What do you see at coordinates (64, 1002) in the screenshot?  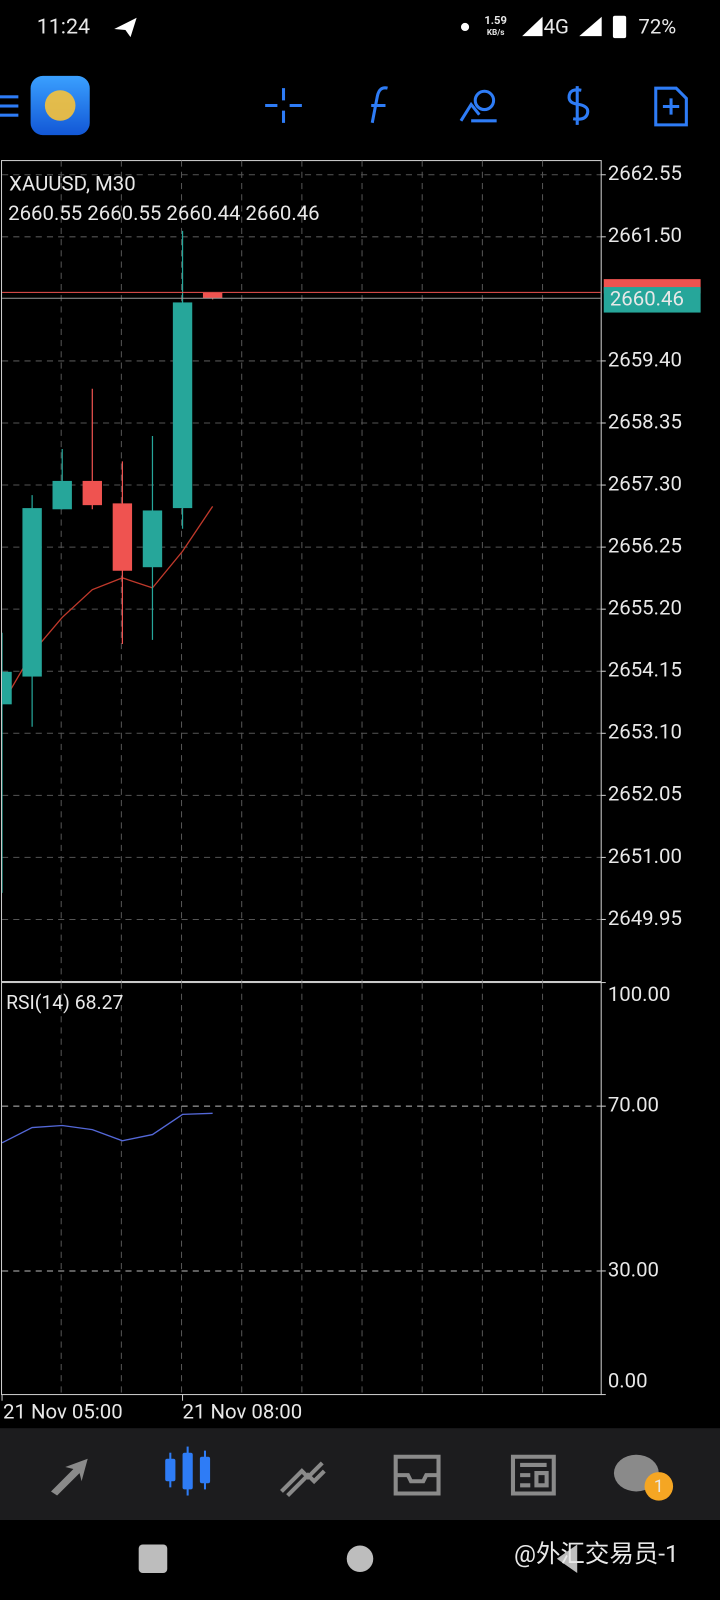 I see `rsi-title: RSI(14) 68.27` at bounding box center [64, 1002].